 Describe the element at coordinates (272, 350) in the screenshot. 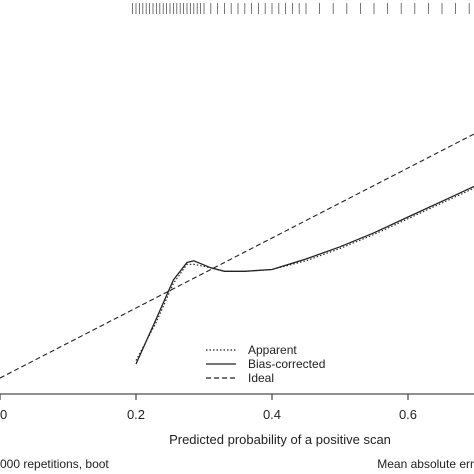

I see `legend-label: Apparent` at that location.